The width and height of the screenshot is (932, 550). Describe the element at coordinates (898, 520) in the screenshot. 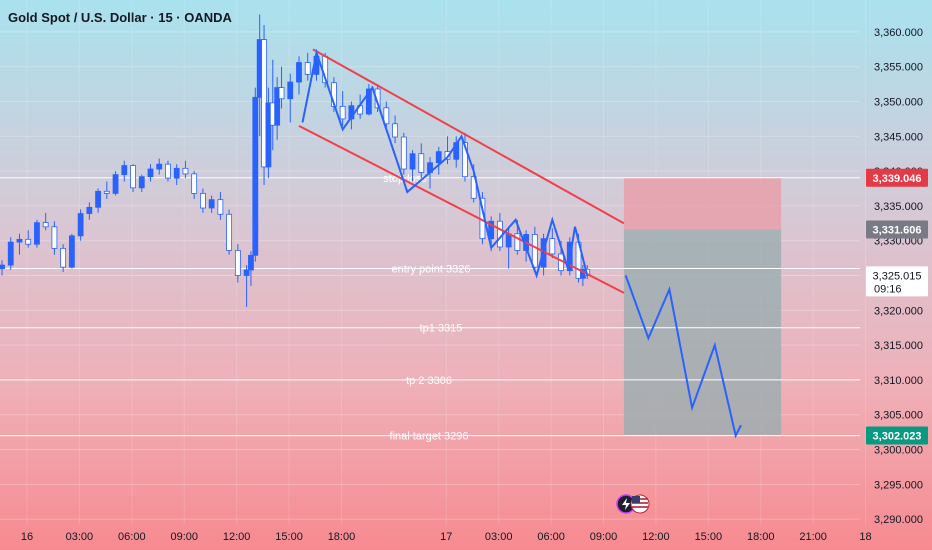

I see `y-tick-label: 3,290.000` at that location.